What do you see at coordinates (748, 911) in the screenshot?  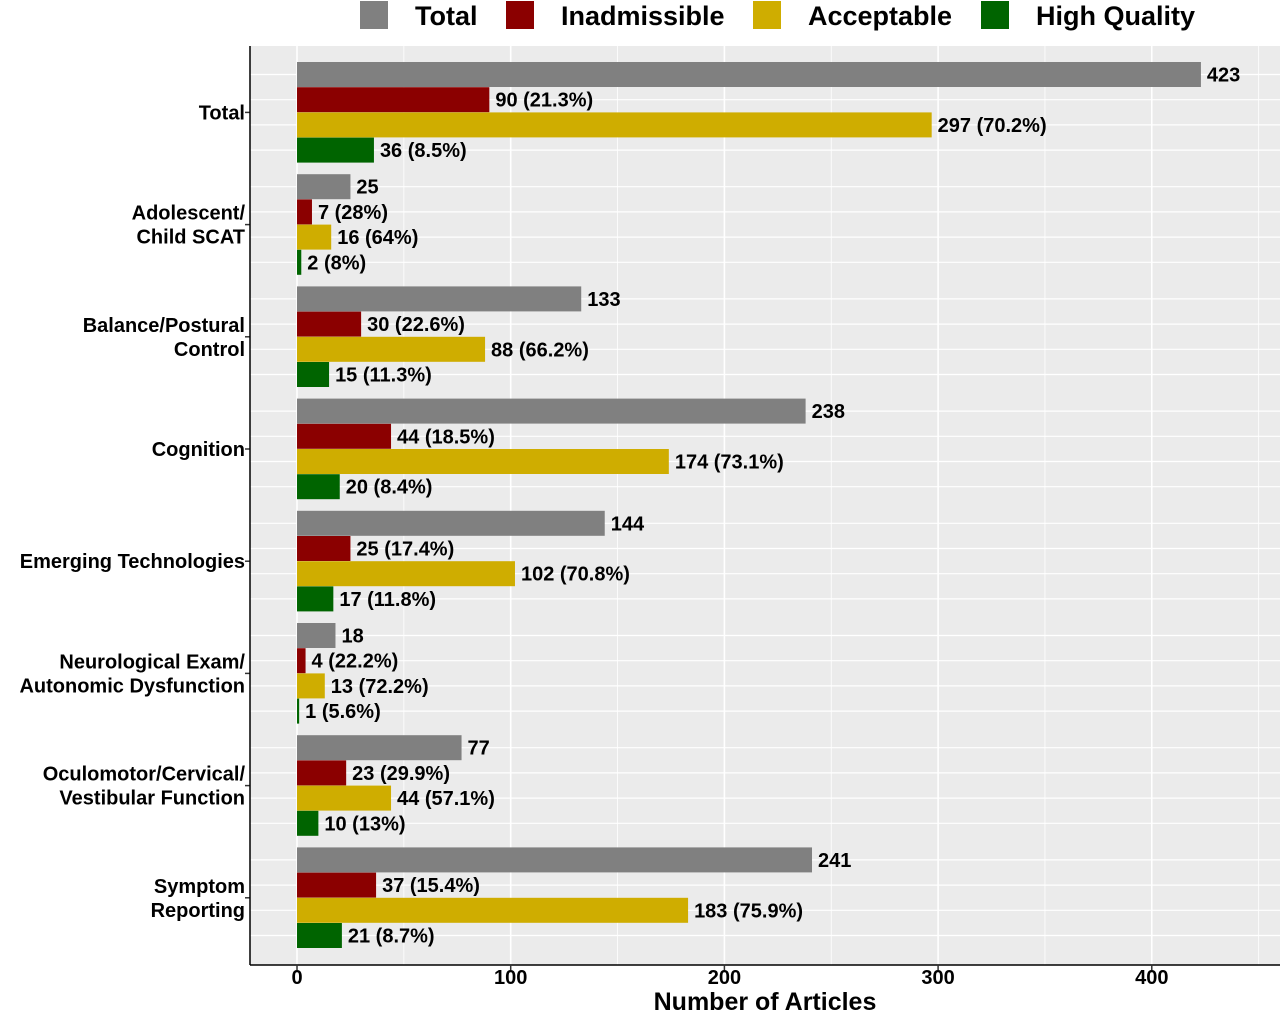 I see `data-label: 183 (75.9%)` at bounding box center [748, 911].